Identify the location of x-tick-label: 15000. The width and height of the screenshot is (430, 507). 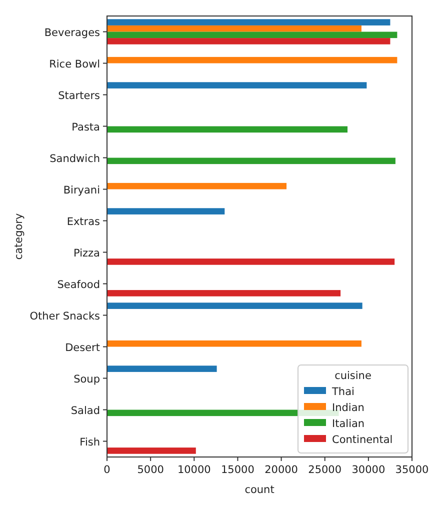
(237, 470).